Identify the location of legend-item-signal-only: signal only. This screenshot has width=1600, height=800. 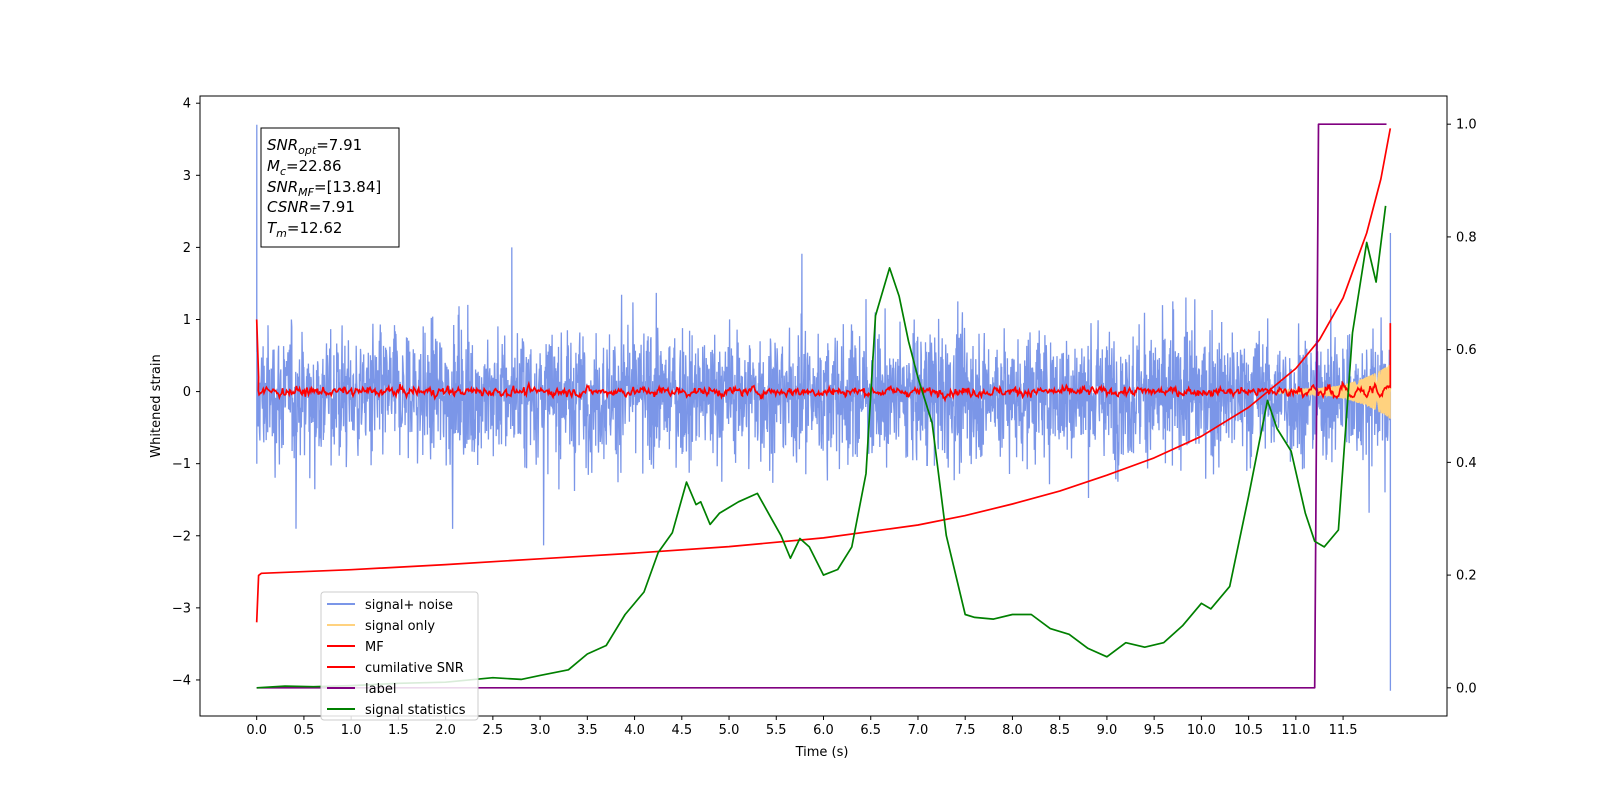
(381, 626).